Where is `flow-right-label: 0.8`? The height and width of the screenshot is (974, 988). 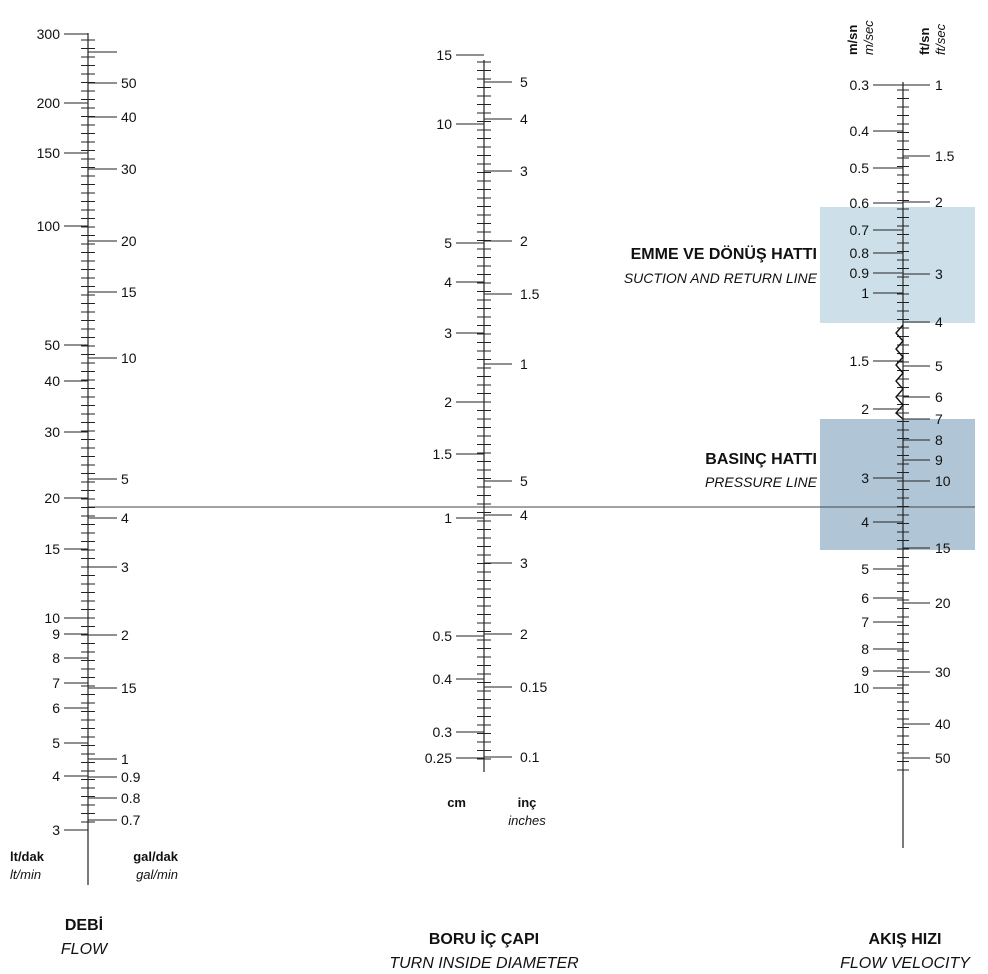
flow-right-label: 0.8 is located at coordinates (131, 798).